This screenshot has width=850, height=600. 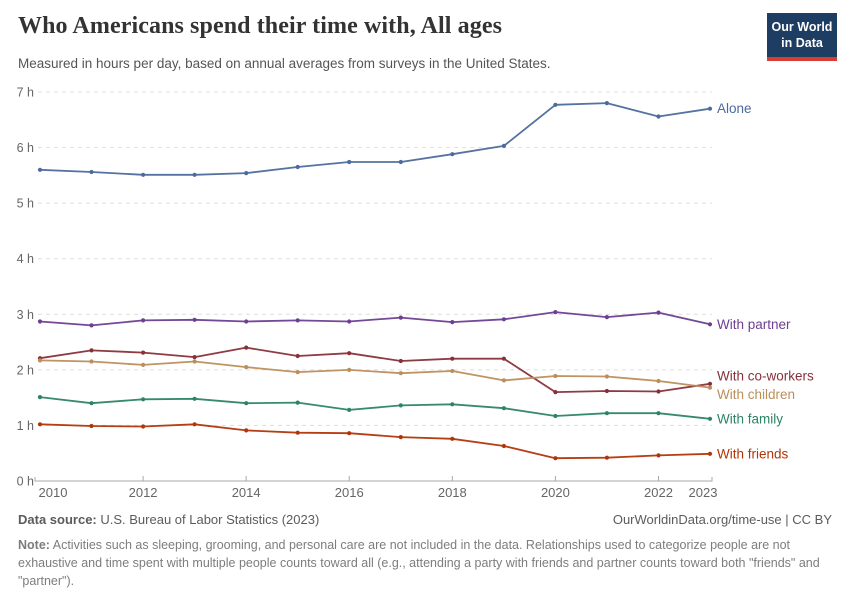 I want to click on series-line-with-family, so click(x=375, y=408).